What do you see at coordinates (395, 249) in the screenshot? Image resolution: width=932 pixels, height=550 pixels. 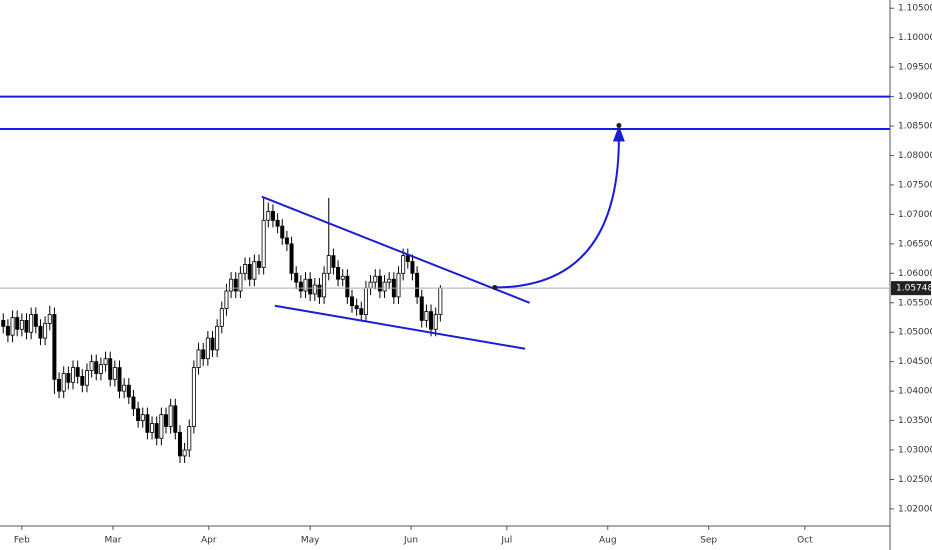 I see `trend-line` at bounding box center [395, 249].